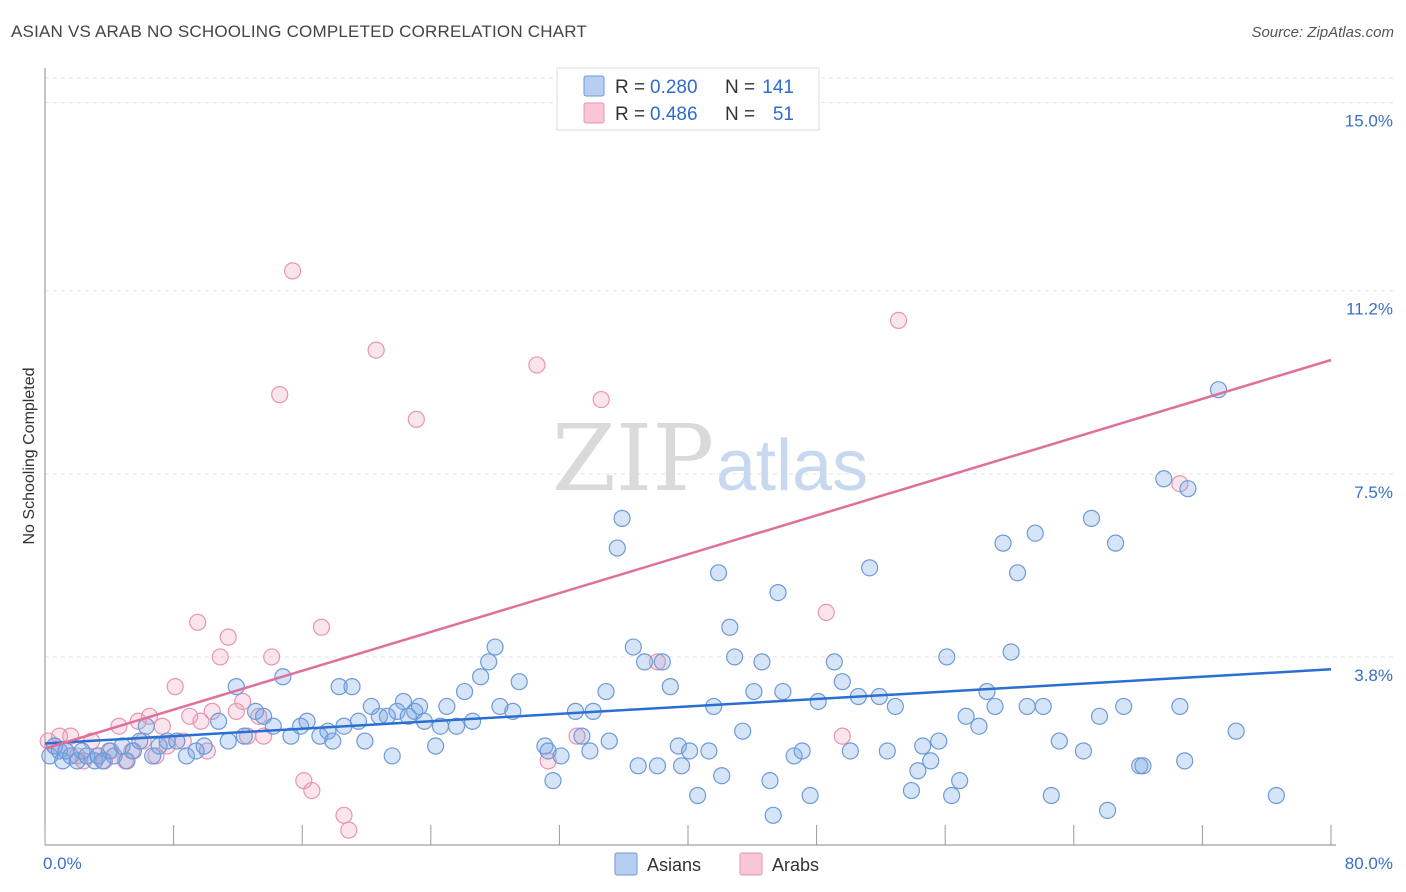 The width and height of the screenshot is (1406, 892). What do you see at coordinates (626, 864) in the screenshot?
I see `legend-bottom-asian-swatch` at bounding box center [626, 864].